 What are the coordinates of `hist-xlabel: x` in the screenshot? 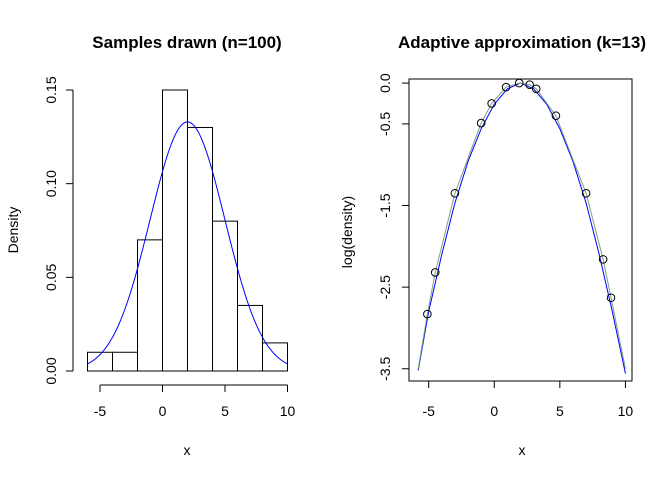 It's located at (187, 450).